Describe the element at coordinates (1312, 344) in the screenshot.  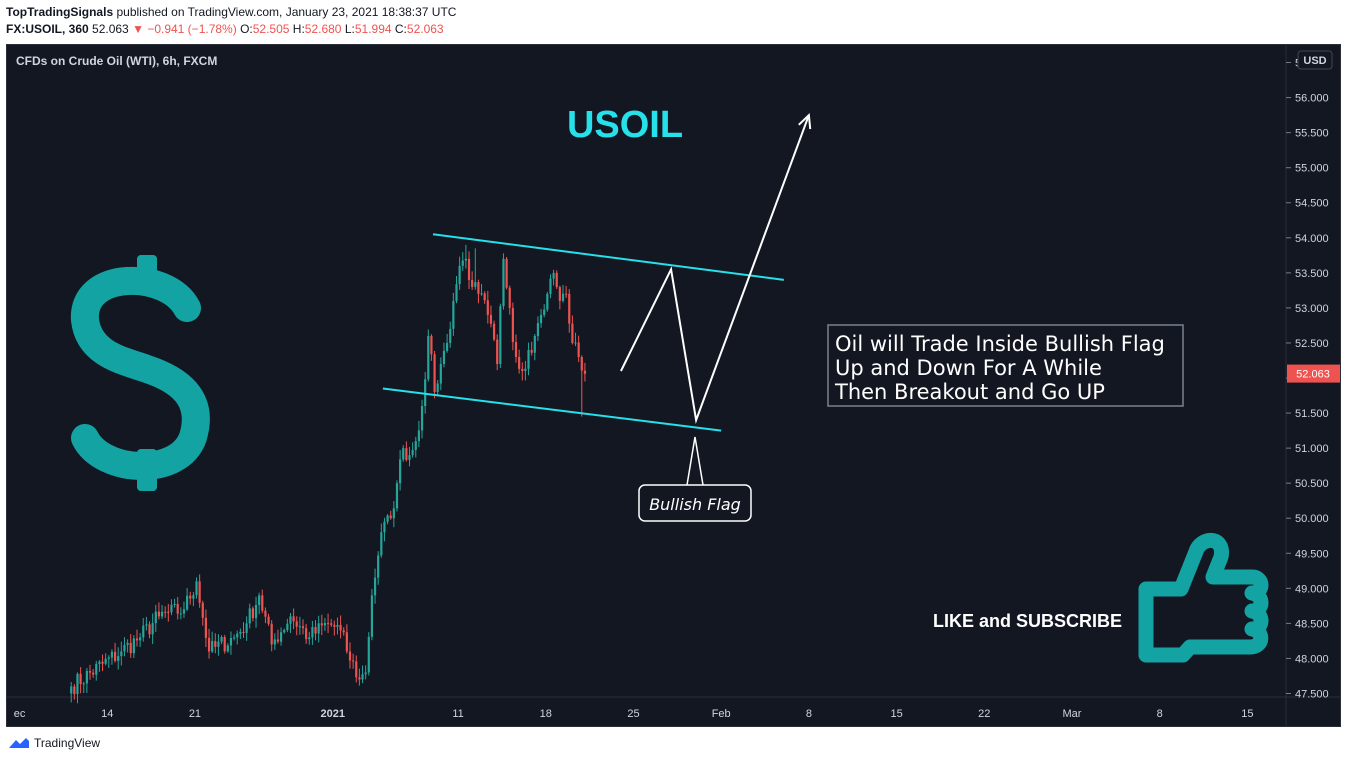
I see `y-tick-label: 52.500` at that location.